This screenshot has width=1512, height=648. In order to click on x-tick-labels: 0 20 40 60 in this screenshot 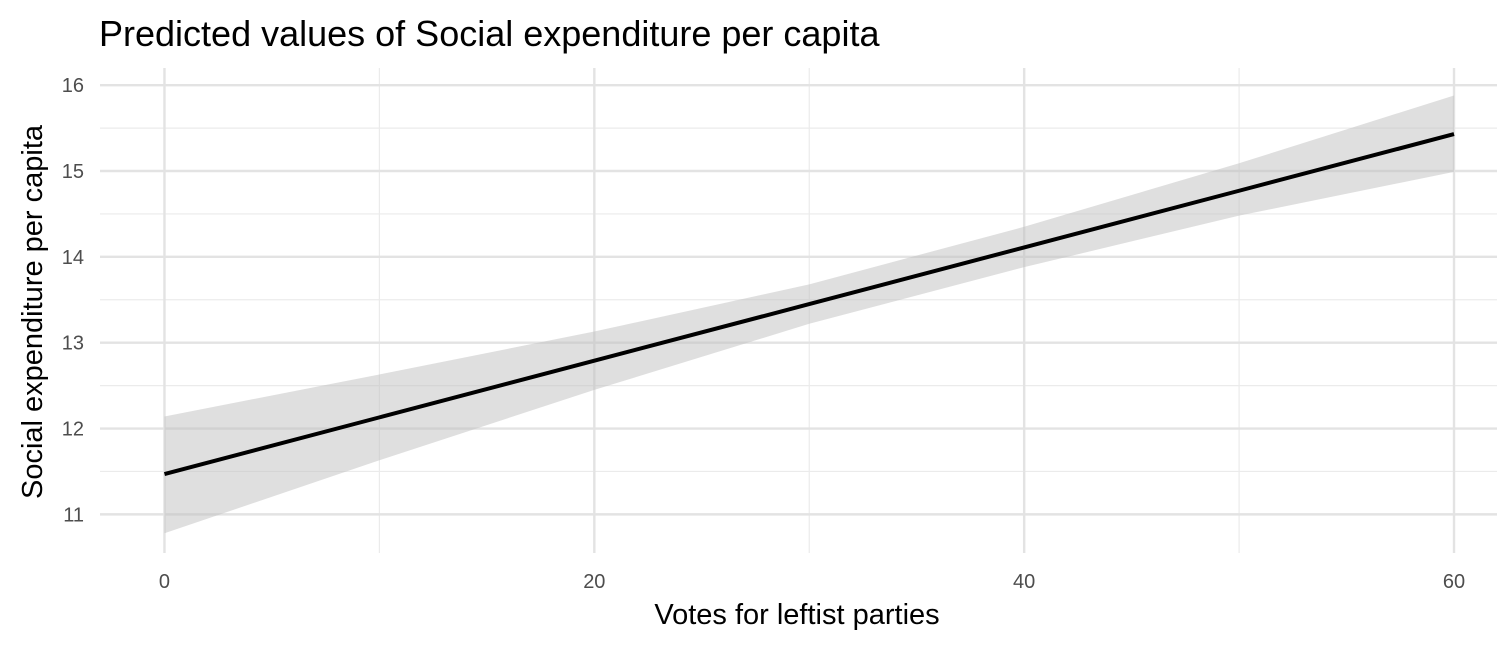, I will do `click(812, 582)`.